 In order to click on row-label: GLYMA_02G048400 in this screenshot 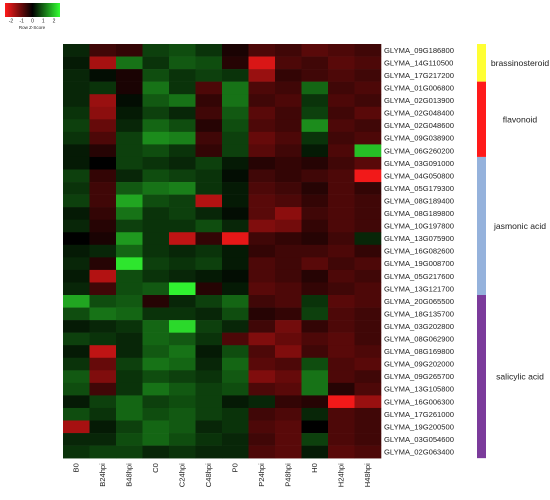, I will do `click(419, 113)`.